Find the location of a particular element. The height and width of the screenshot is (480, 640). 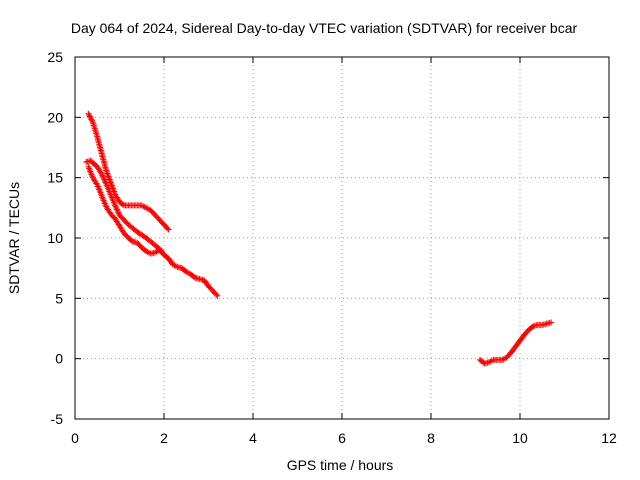

y-tick-label: 5 is located at coordinates (59, 298).